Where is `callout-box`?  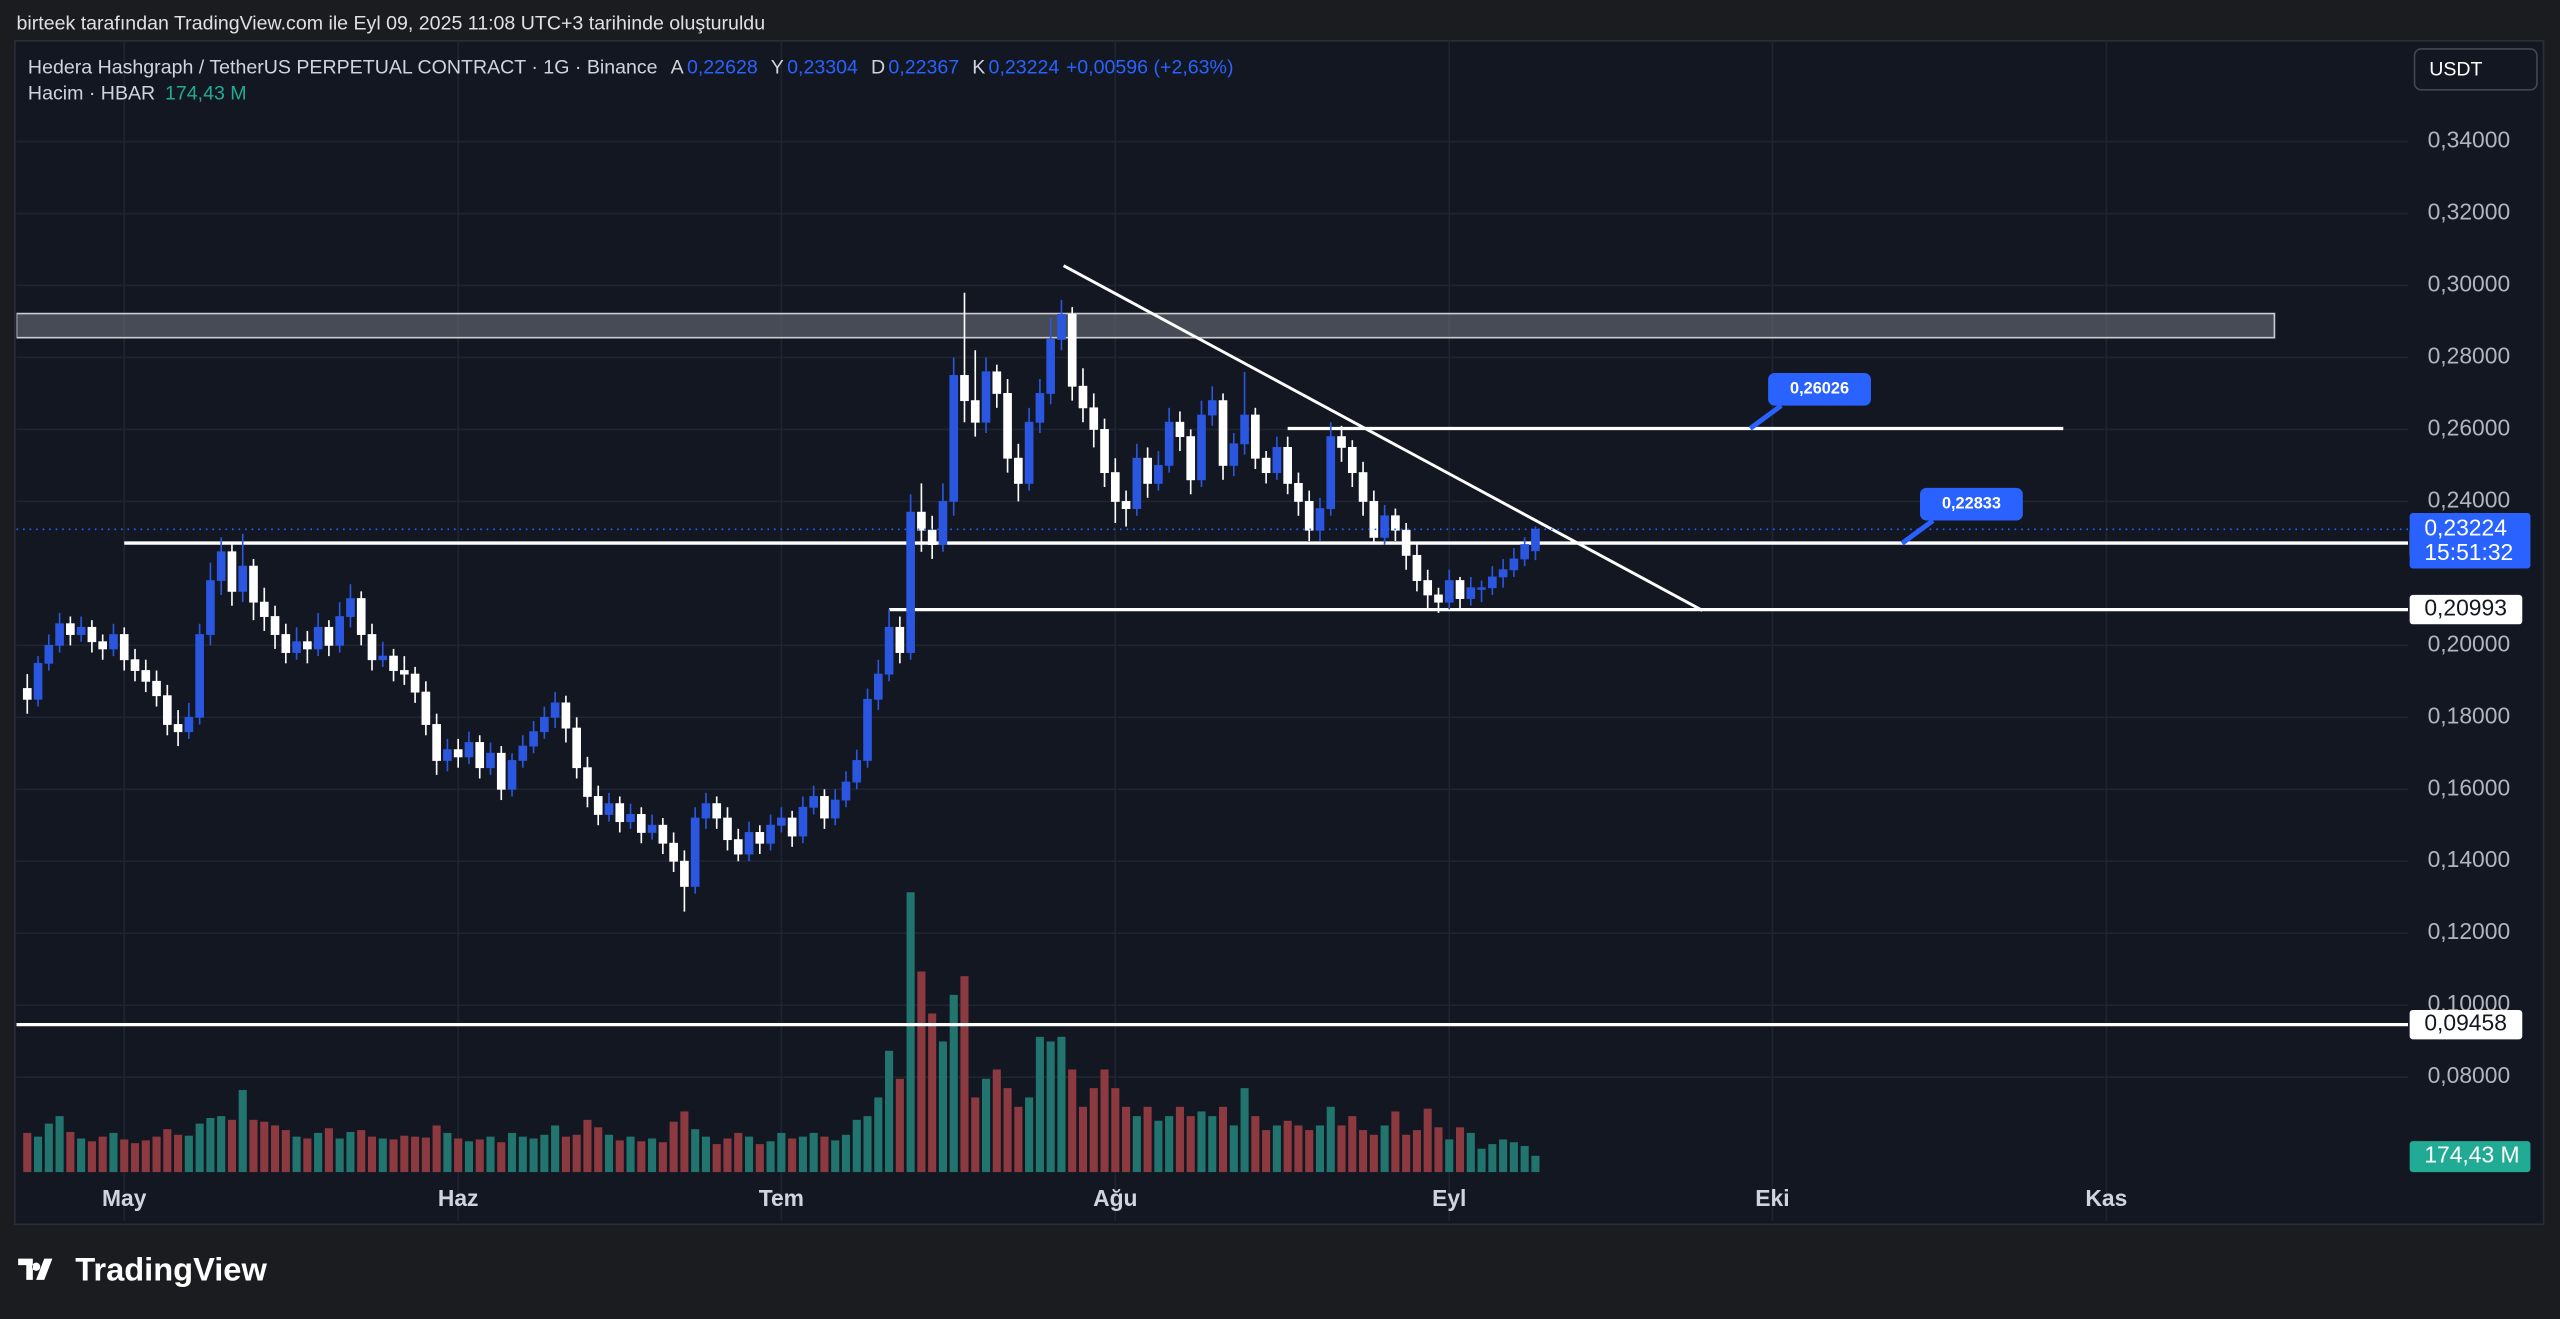
callout-box is located at coordinates (1971, 504).